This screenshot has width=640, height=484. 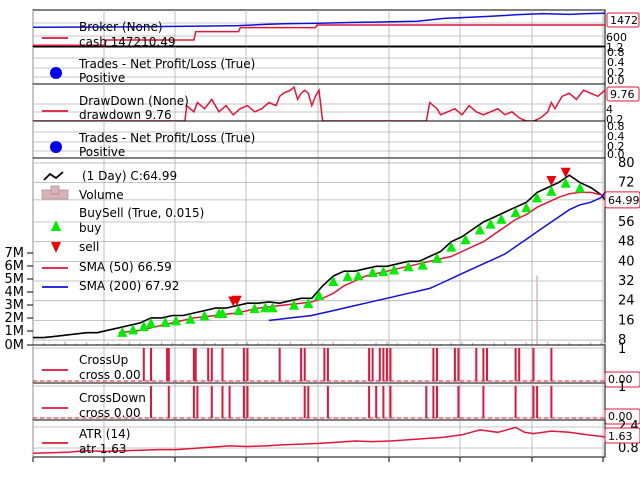 What do you see at coordinates (134, 101) in the screenshot?
I see `drawdown-legend-title: DrawDown (None)` at bounding box center [134, 101].